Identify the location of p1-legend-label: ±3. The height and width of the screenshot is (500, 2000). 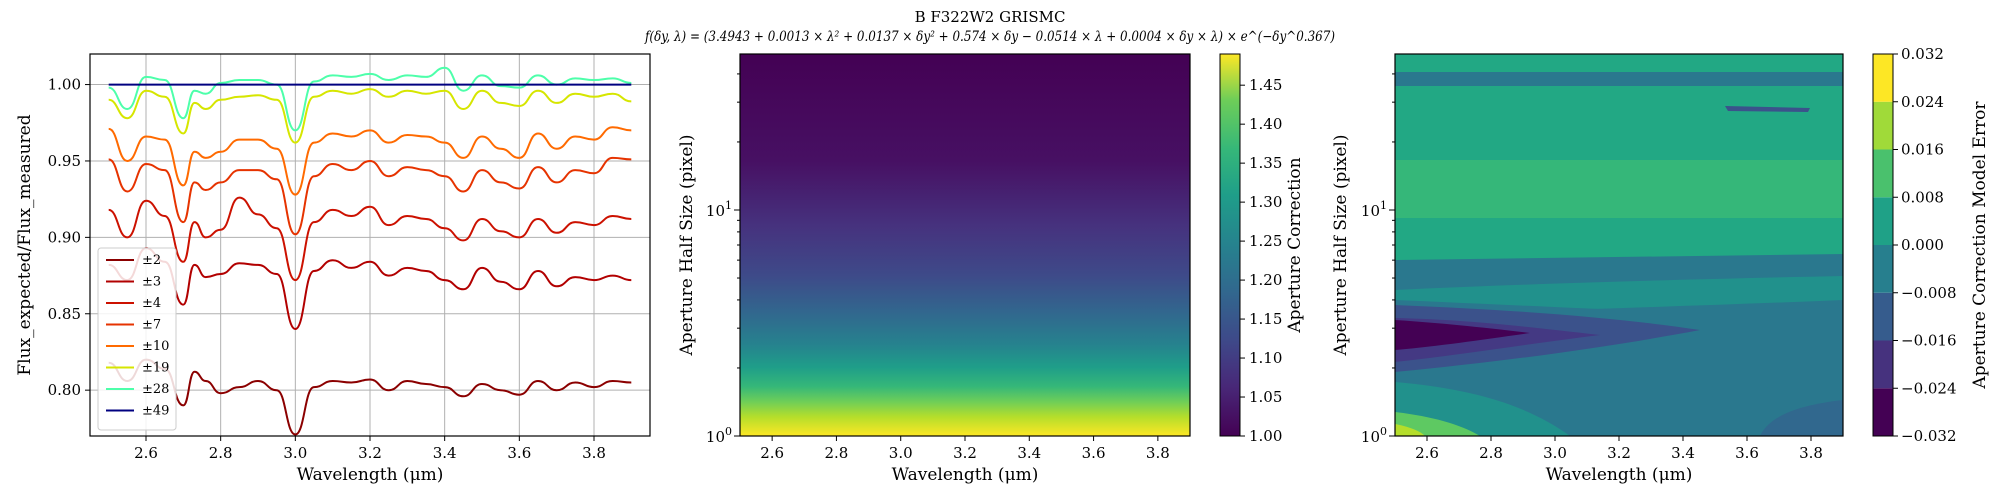
(151, 282).